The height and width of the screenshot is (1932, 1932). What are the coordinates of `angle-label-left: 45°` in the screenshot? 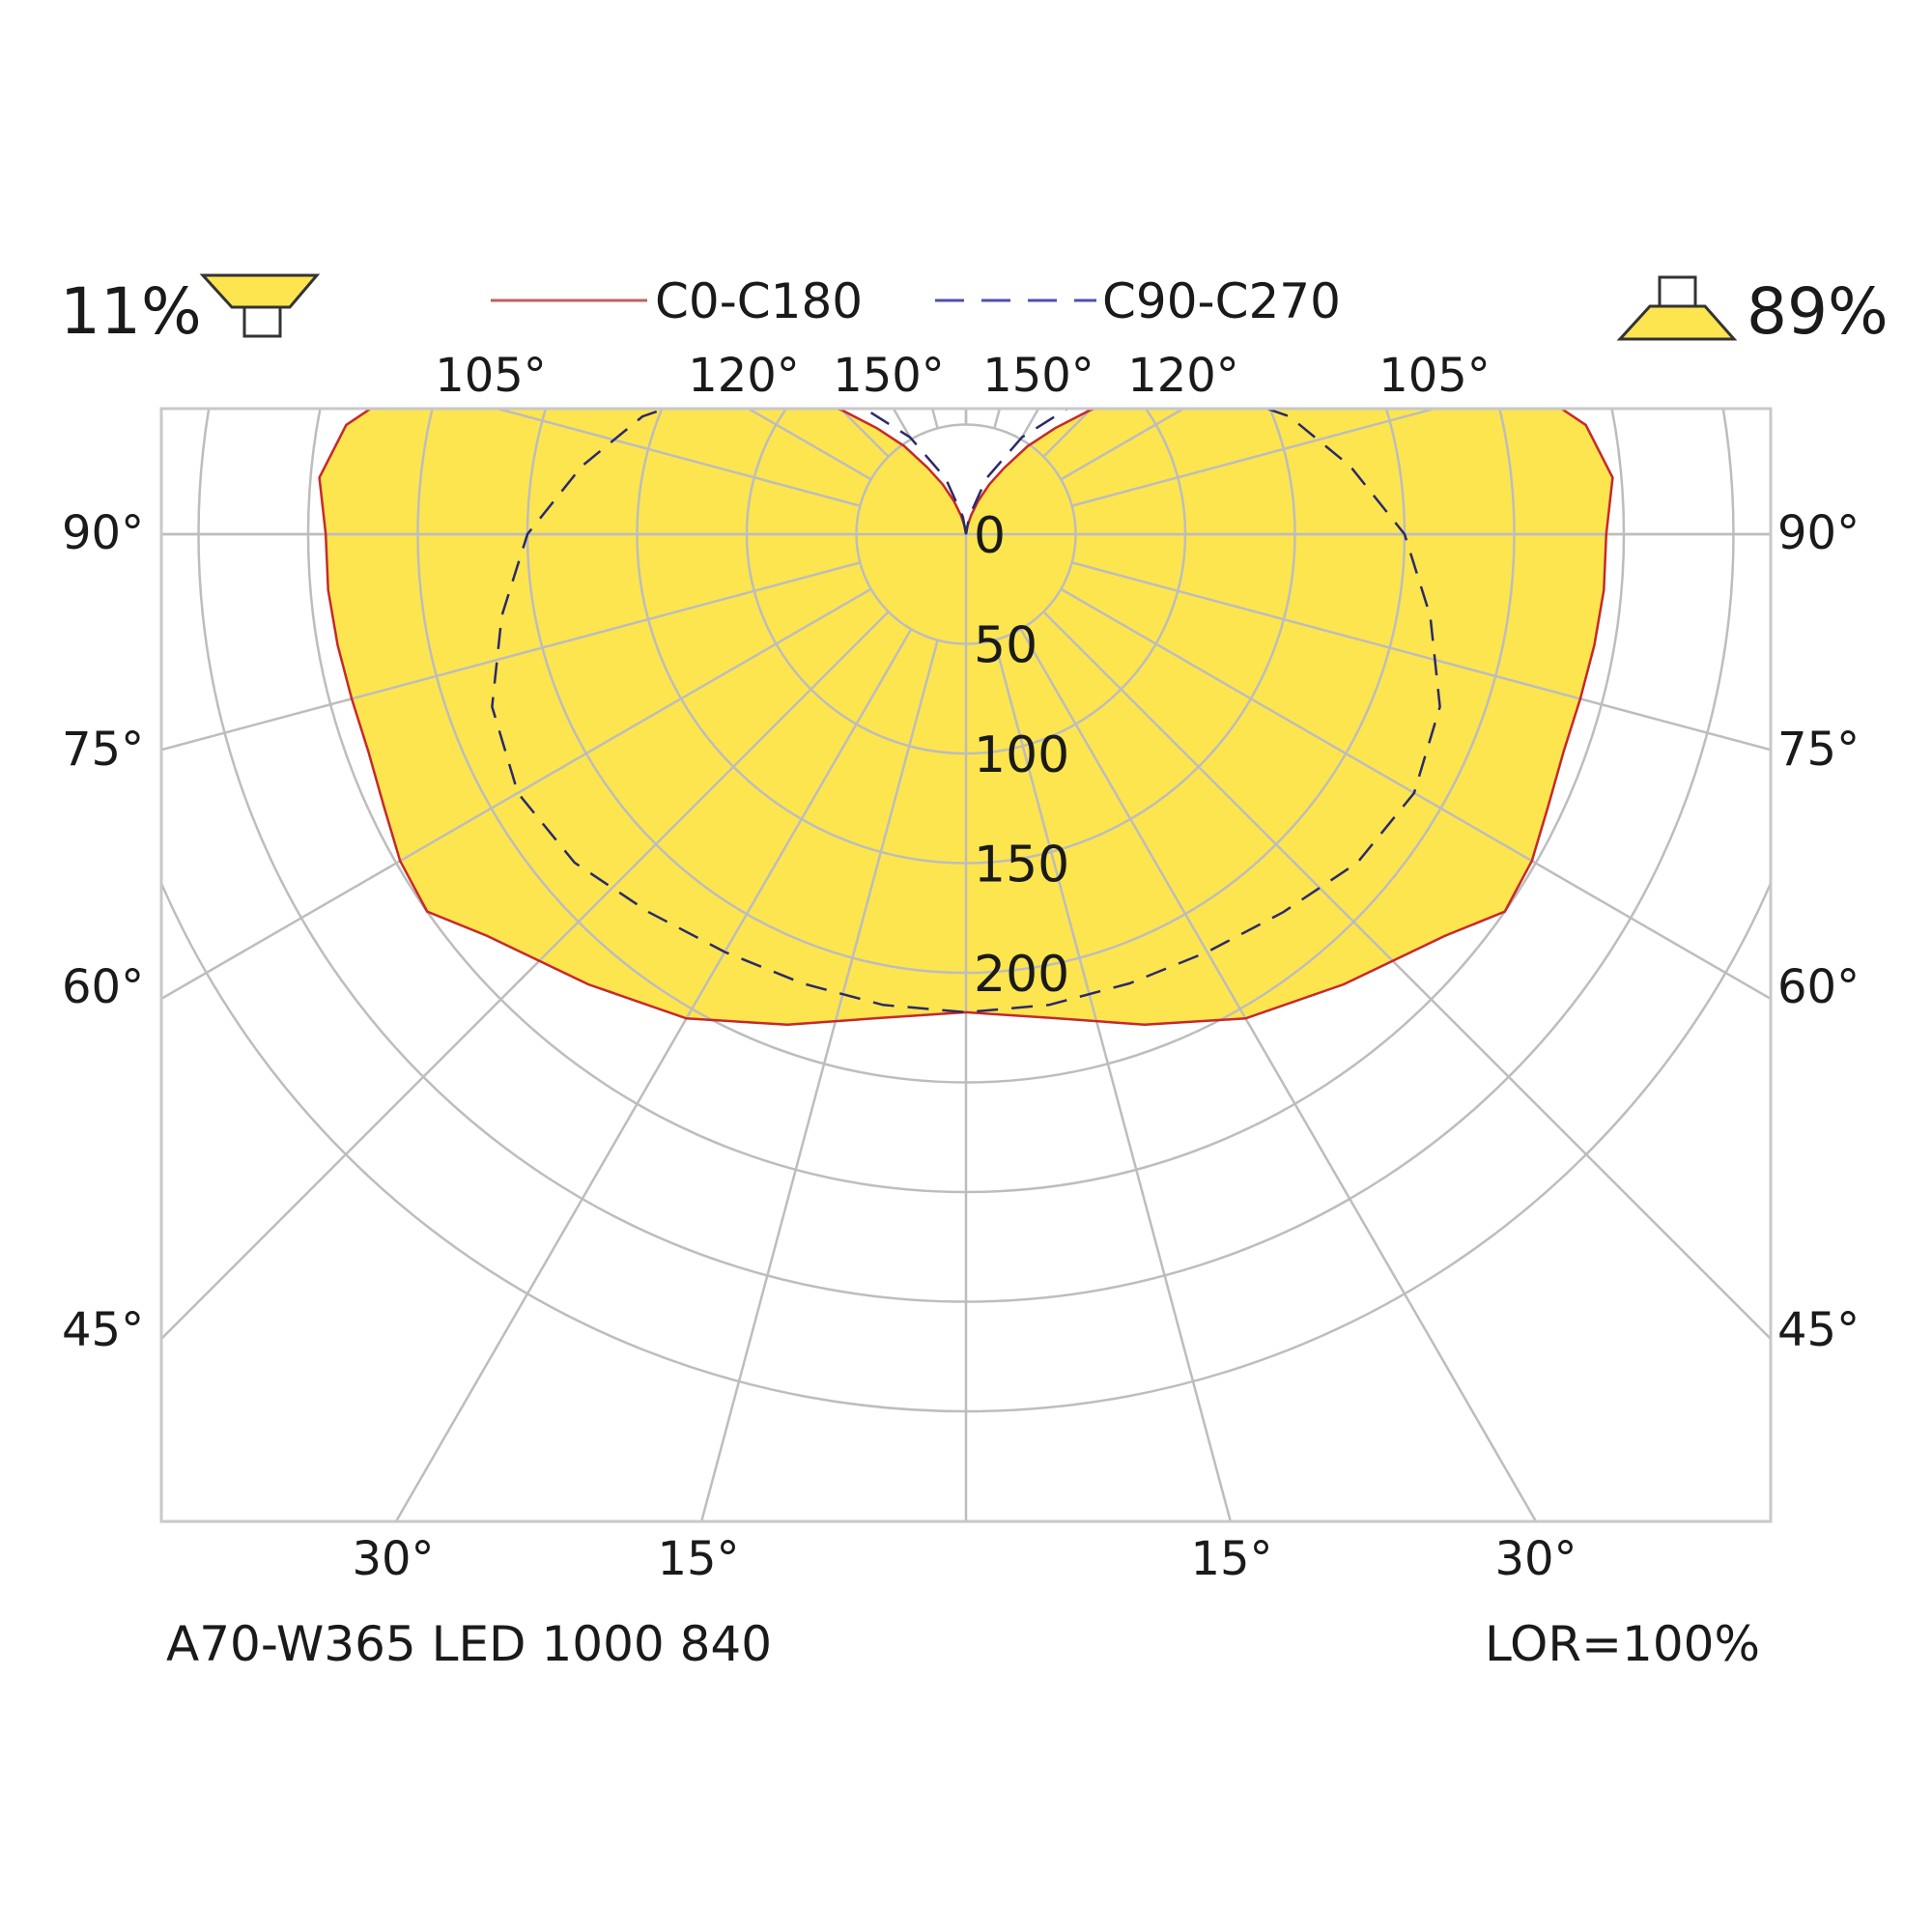 It's located at (103, 1330).